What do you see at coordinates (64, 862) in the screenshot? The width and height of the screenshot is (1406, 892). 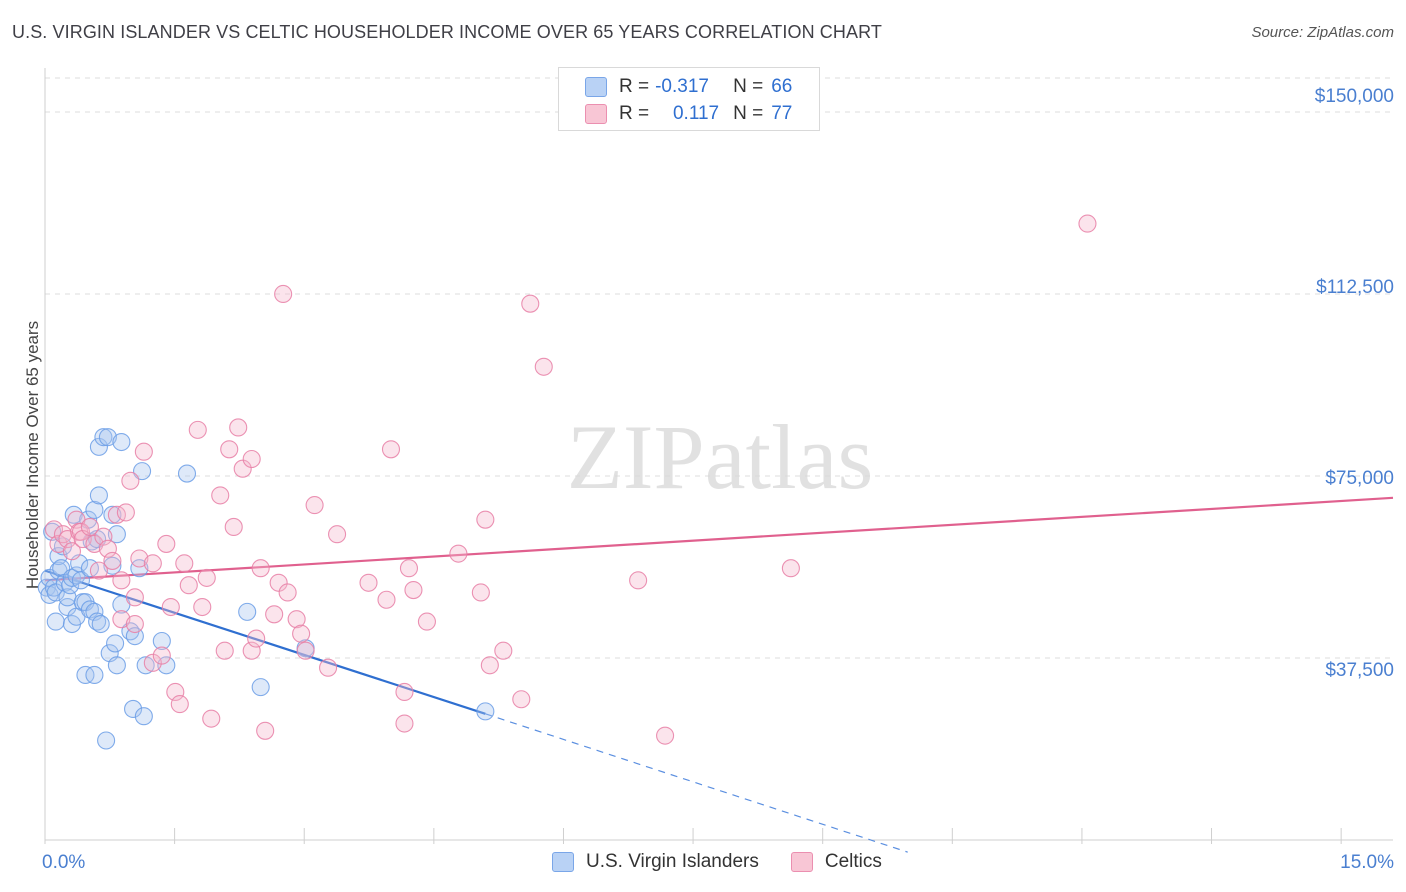 I see `x-tick-label-min: 0.0%` at bounding box center [64, 862].